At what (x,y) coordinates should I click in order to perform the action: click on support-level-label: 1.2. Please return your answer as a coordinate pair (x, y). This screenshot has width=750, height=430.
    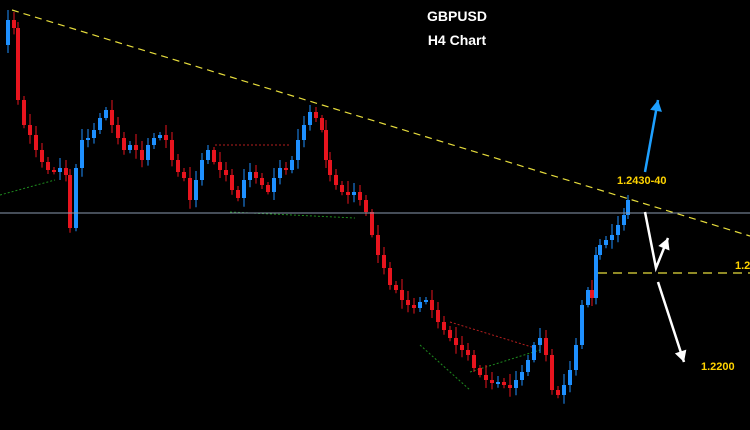
    Looking at the image, I should click on (742, 266).